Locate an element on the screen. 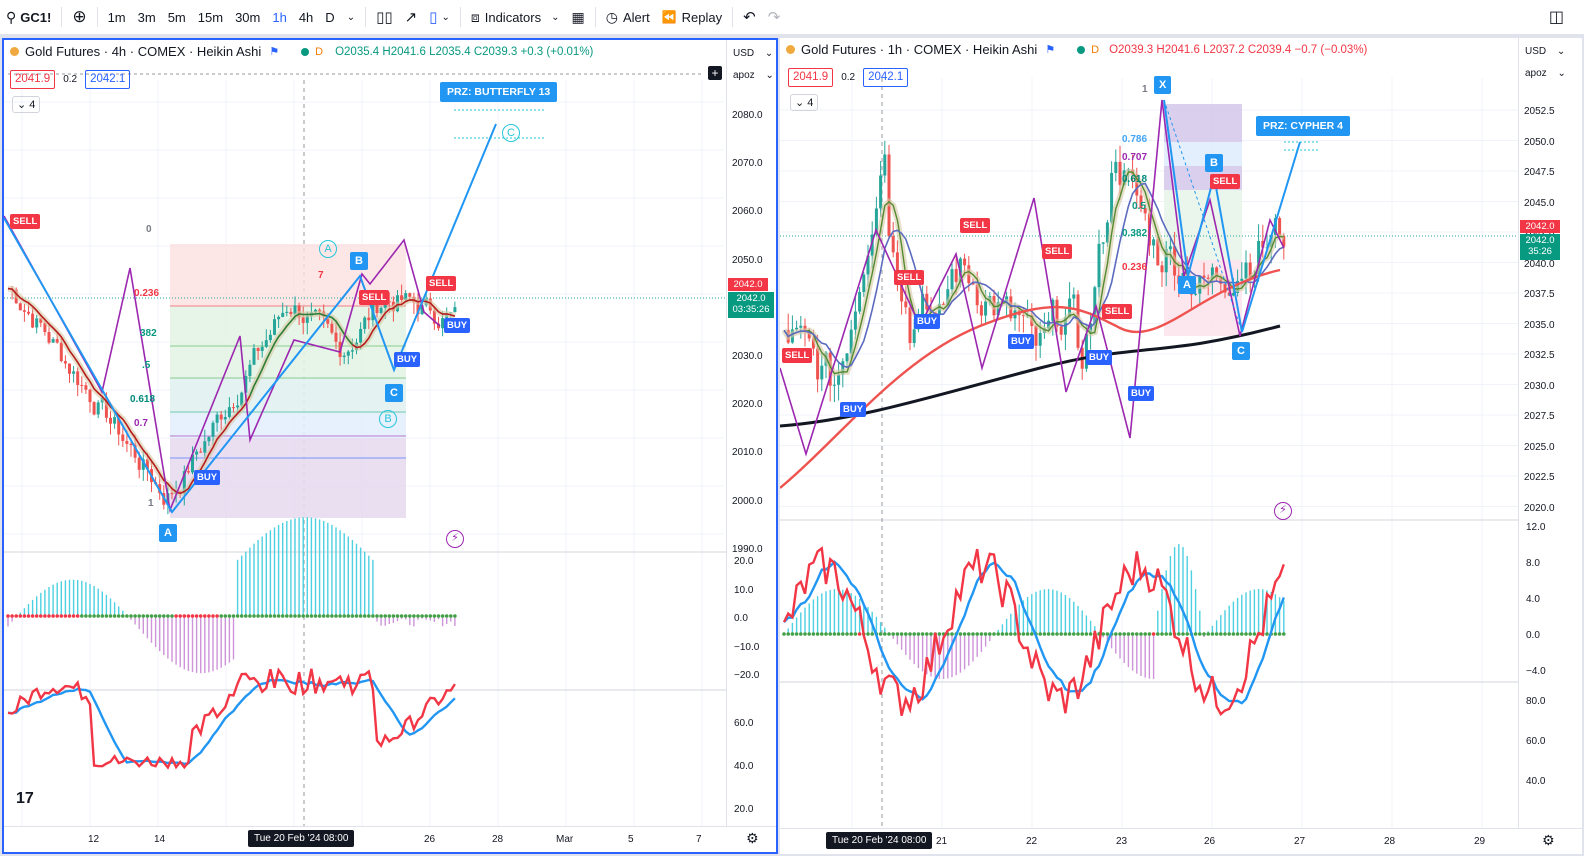  prz-butterfly-label: PRZ: BUTTERFLY 13 is located at coordinates (499, 92).